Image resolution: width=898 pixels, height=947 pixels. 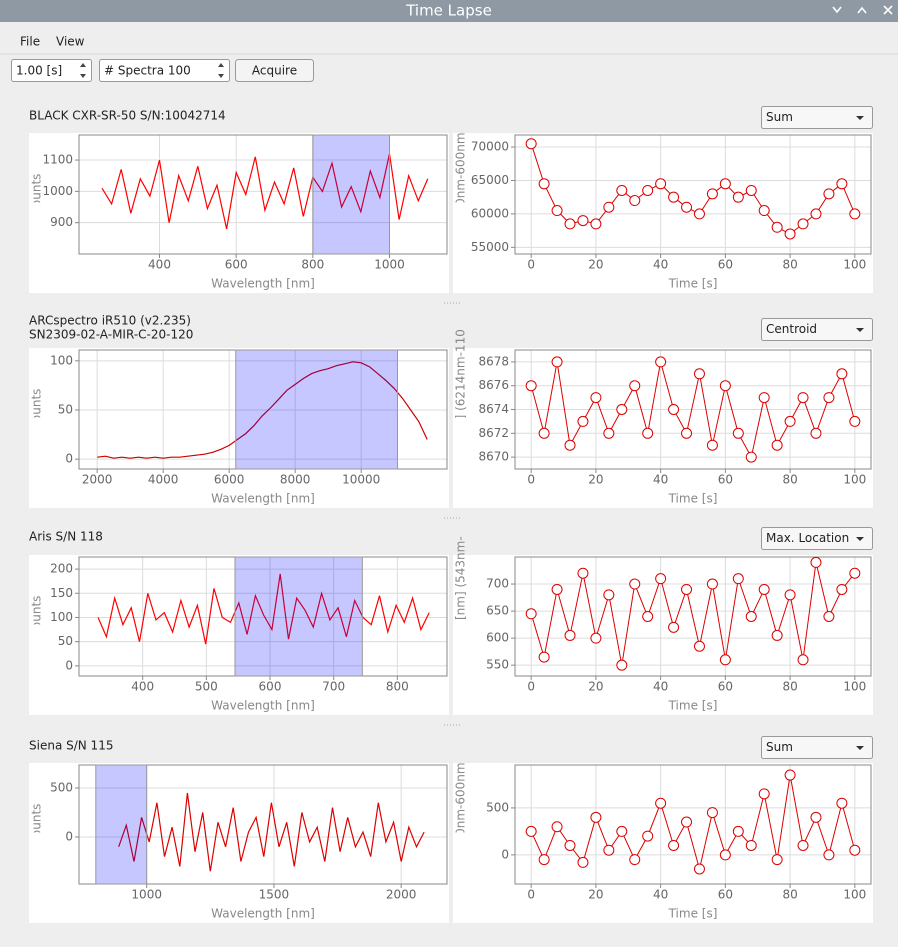 What do you see at coordinates (30, 42) in the screenshot?
I see `menu-file: File` at bounding box center [30, 42].